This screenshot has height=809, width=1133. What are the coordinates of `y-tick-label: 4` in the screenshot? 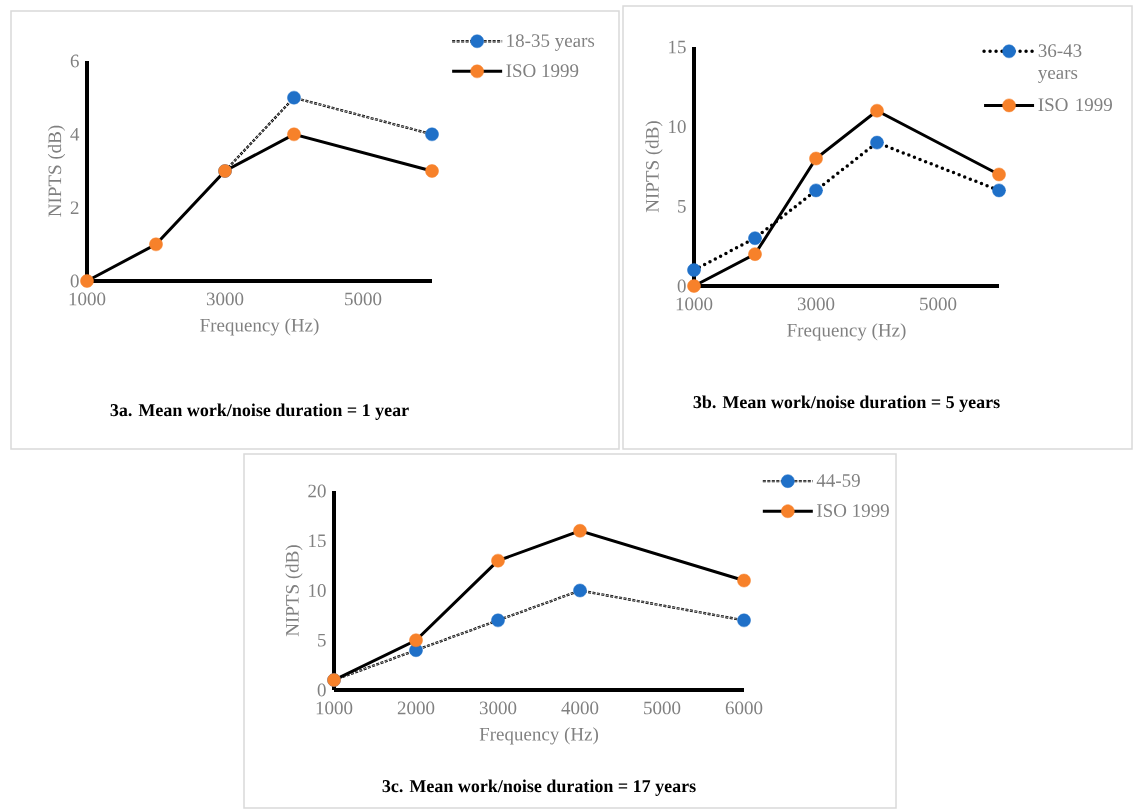 It's located at (75, 134).